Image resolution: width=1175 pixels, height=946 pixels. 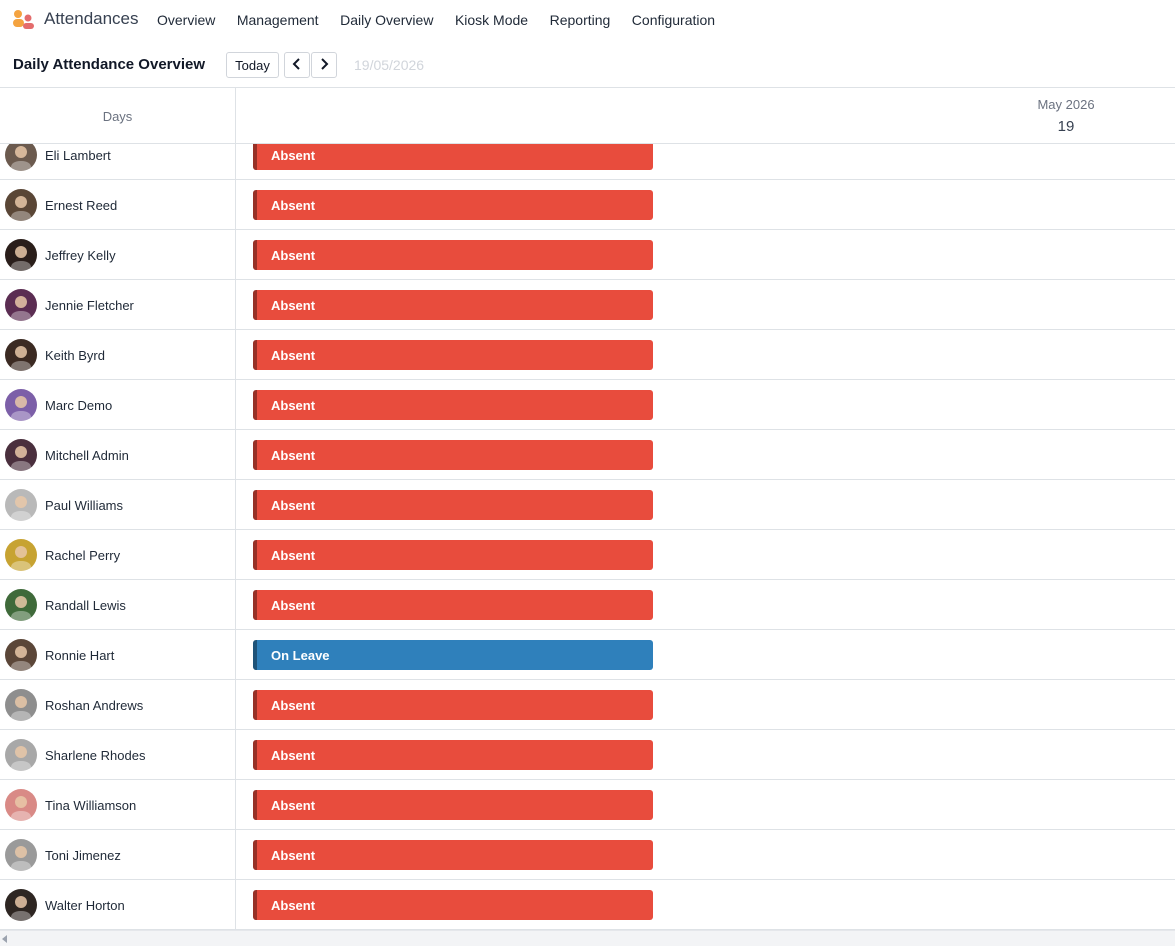 What do you see at coordinates (118, 161) in the screenshot?
I see `row-label: Eli Lambert` at bounding box center [118, 161].